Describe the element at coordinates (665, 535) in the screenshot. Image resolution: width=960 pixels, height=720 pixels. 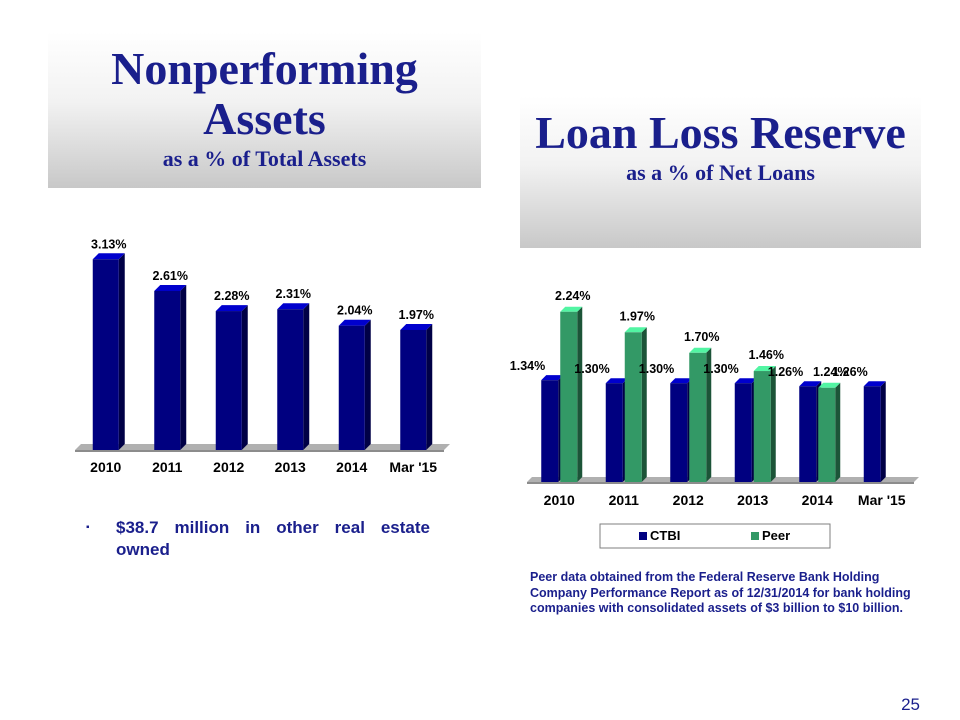
I see `llr-legend-label-ctbi: CTBI` at that location.